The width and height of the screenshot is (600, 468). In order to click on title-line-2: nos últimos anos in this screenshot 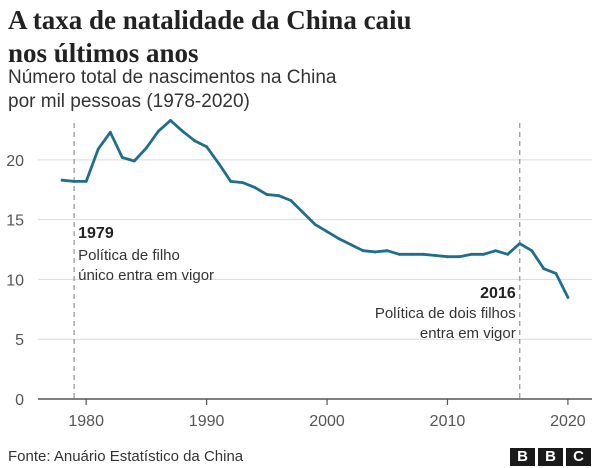, I will do `click(103, 53)`.